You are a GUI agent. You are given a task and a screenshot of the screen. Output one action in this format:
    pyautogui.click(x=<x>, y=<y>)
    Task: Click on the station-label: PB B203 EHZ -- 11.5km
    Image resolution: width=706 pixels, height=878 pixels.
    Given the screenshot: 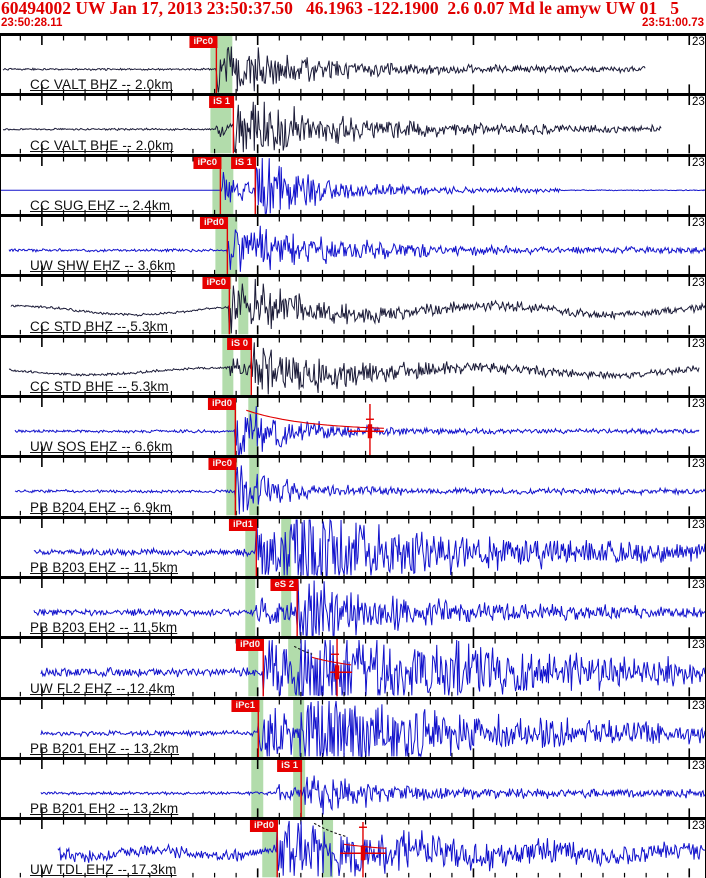 What is the action you would take?
    pyautogui.click(x=104, y=568)
    